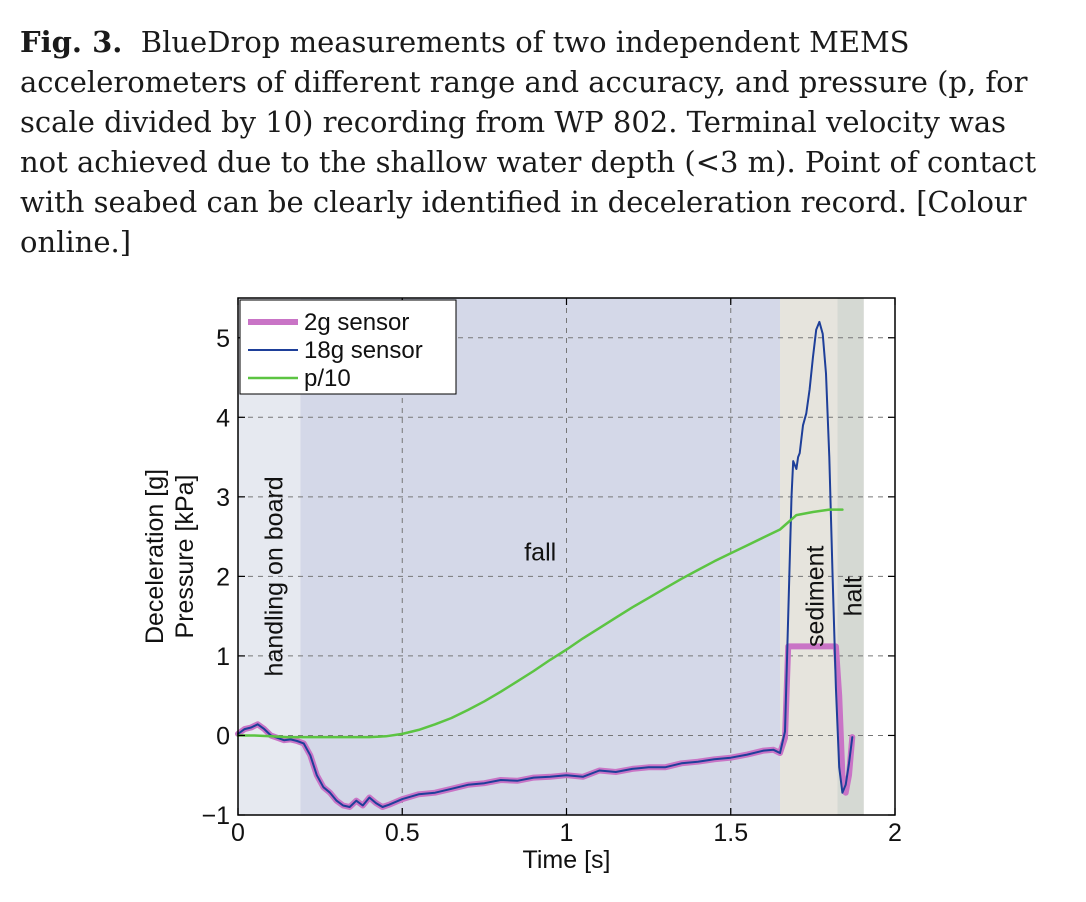  What do you see at coordinates (223, 418) in the screenshot?
I see `y-tick-label: 4` at bounding box center [223, 418].